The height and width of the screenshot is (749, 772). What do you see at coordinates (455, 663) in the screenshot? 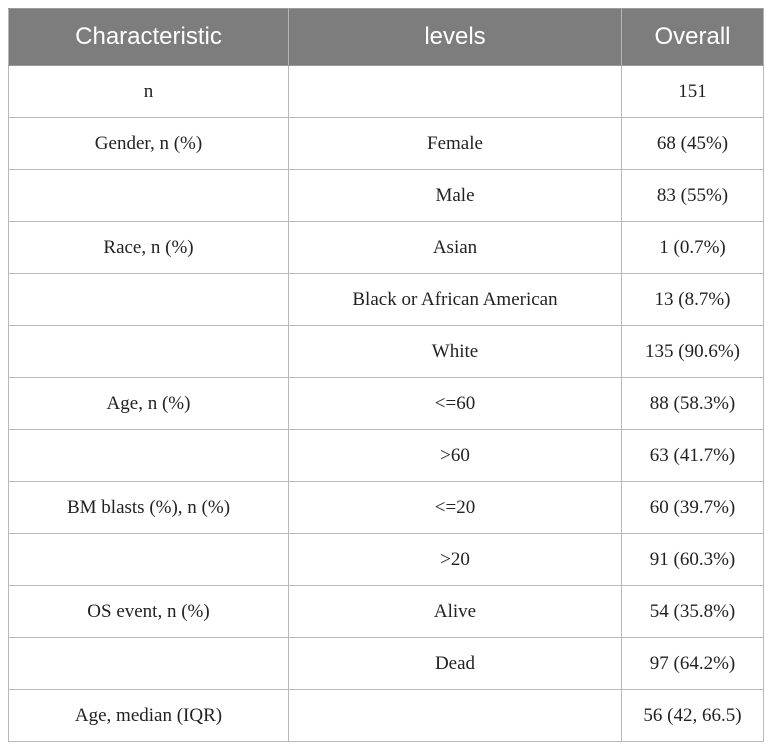
I see `cell-level: Dead` at bounding box center [455, 663].